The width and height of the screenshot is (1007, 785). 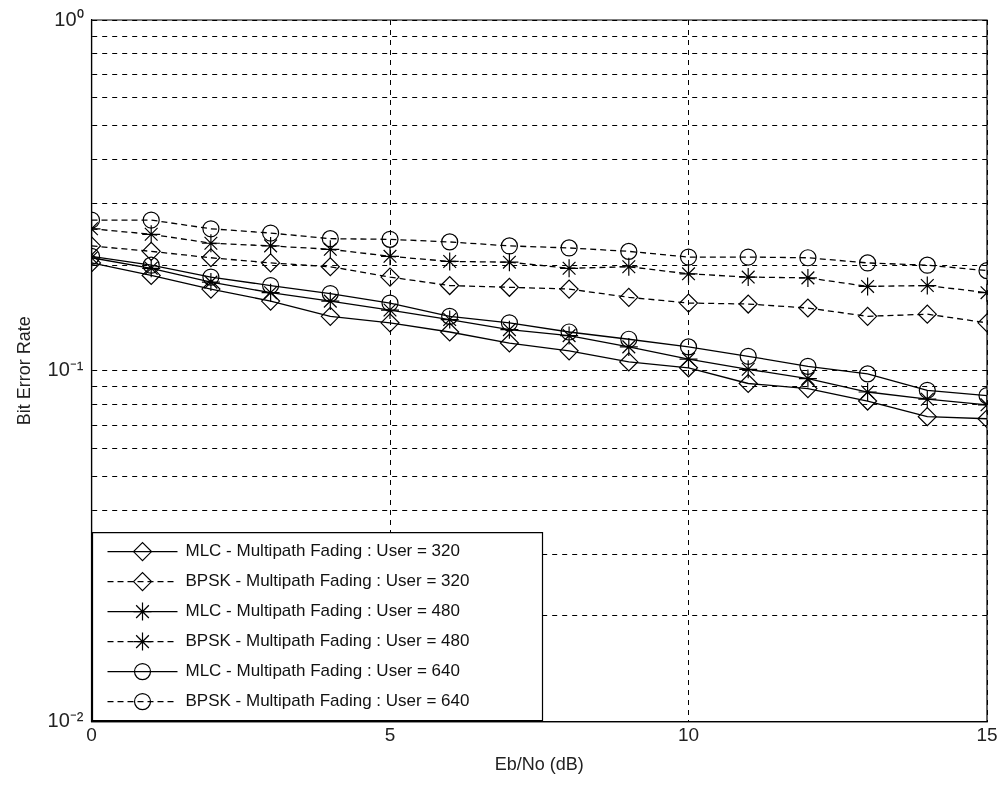 I want to click on legend-label: MLC - Multipath Fading : User = 480, so click(x=322, y=611).